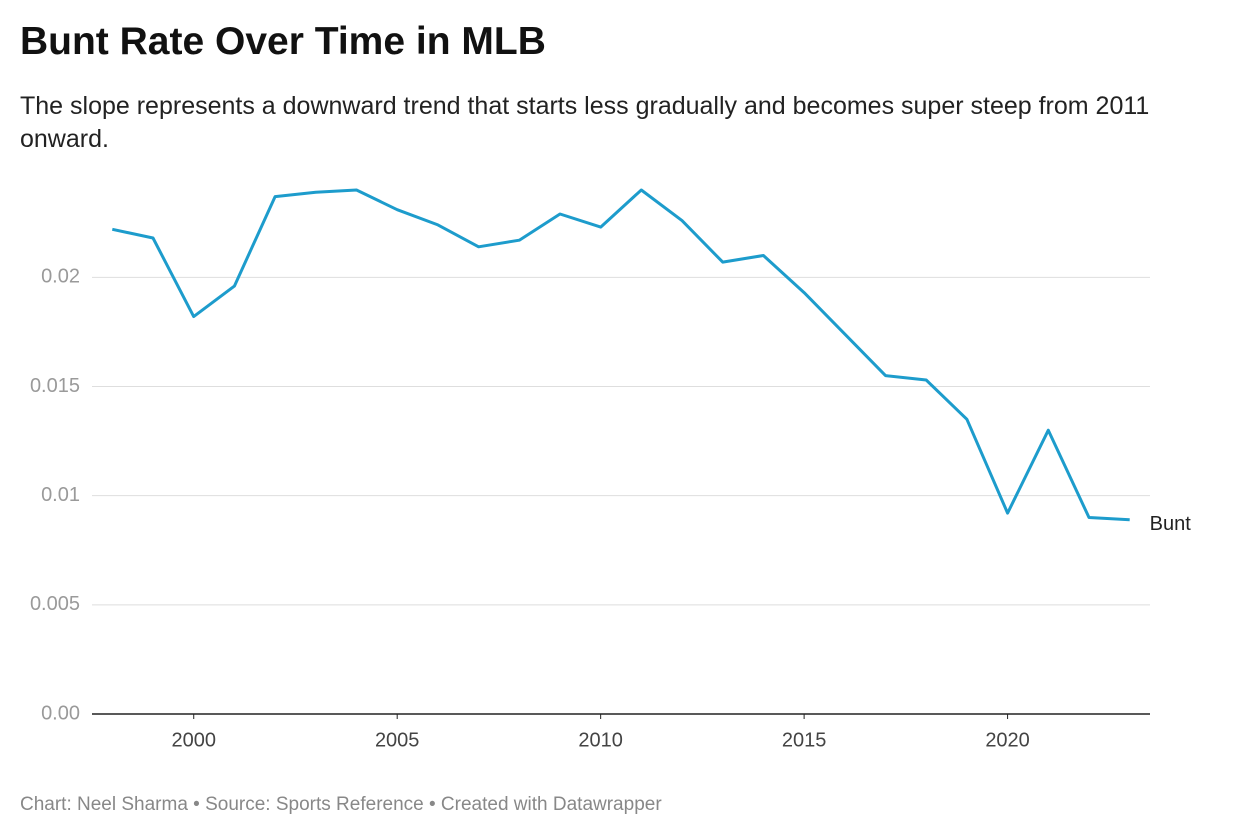  What do you see at coordinates (1171, 524) in the screenshot?
I see `series-label: Bunt` at bounding box center [1171, 524].